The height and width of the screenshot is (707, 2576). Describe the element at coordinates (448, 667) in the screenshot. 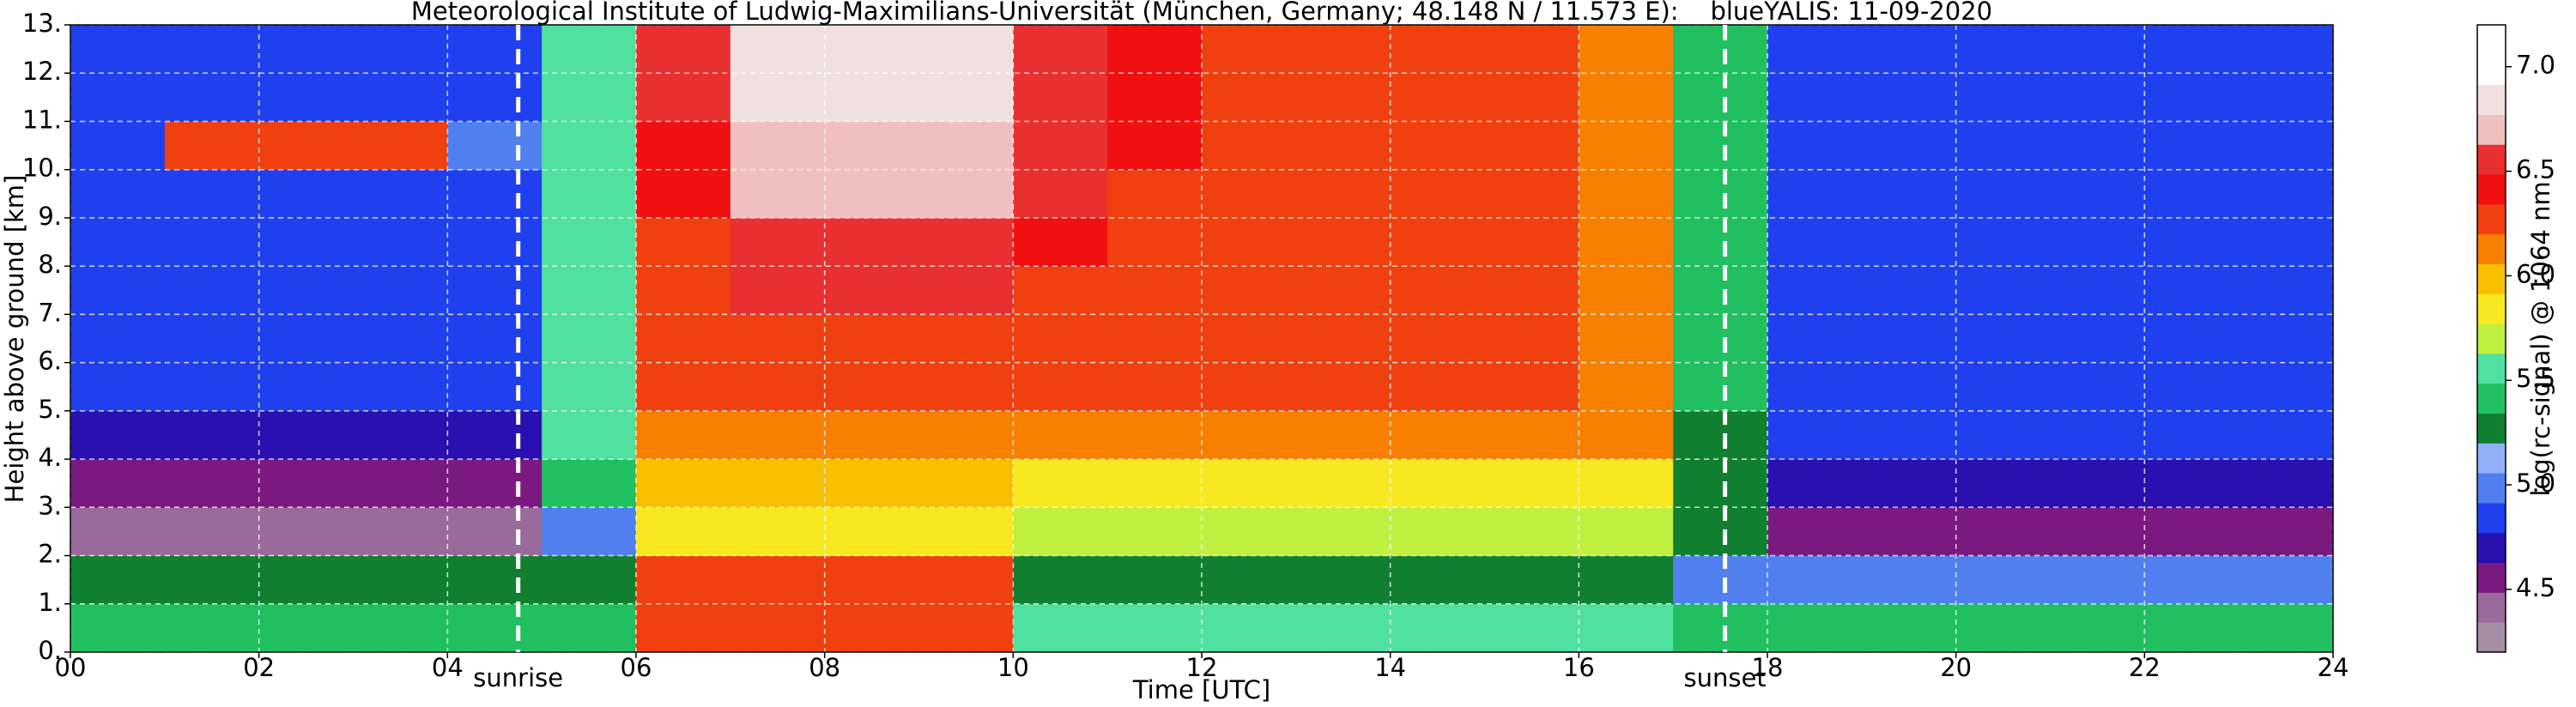

I see `x-tick-label: 04` at that location.